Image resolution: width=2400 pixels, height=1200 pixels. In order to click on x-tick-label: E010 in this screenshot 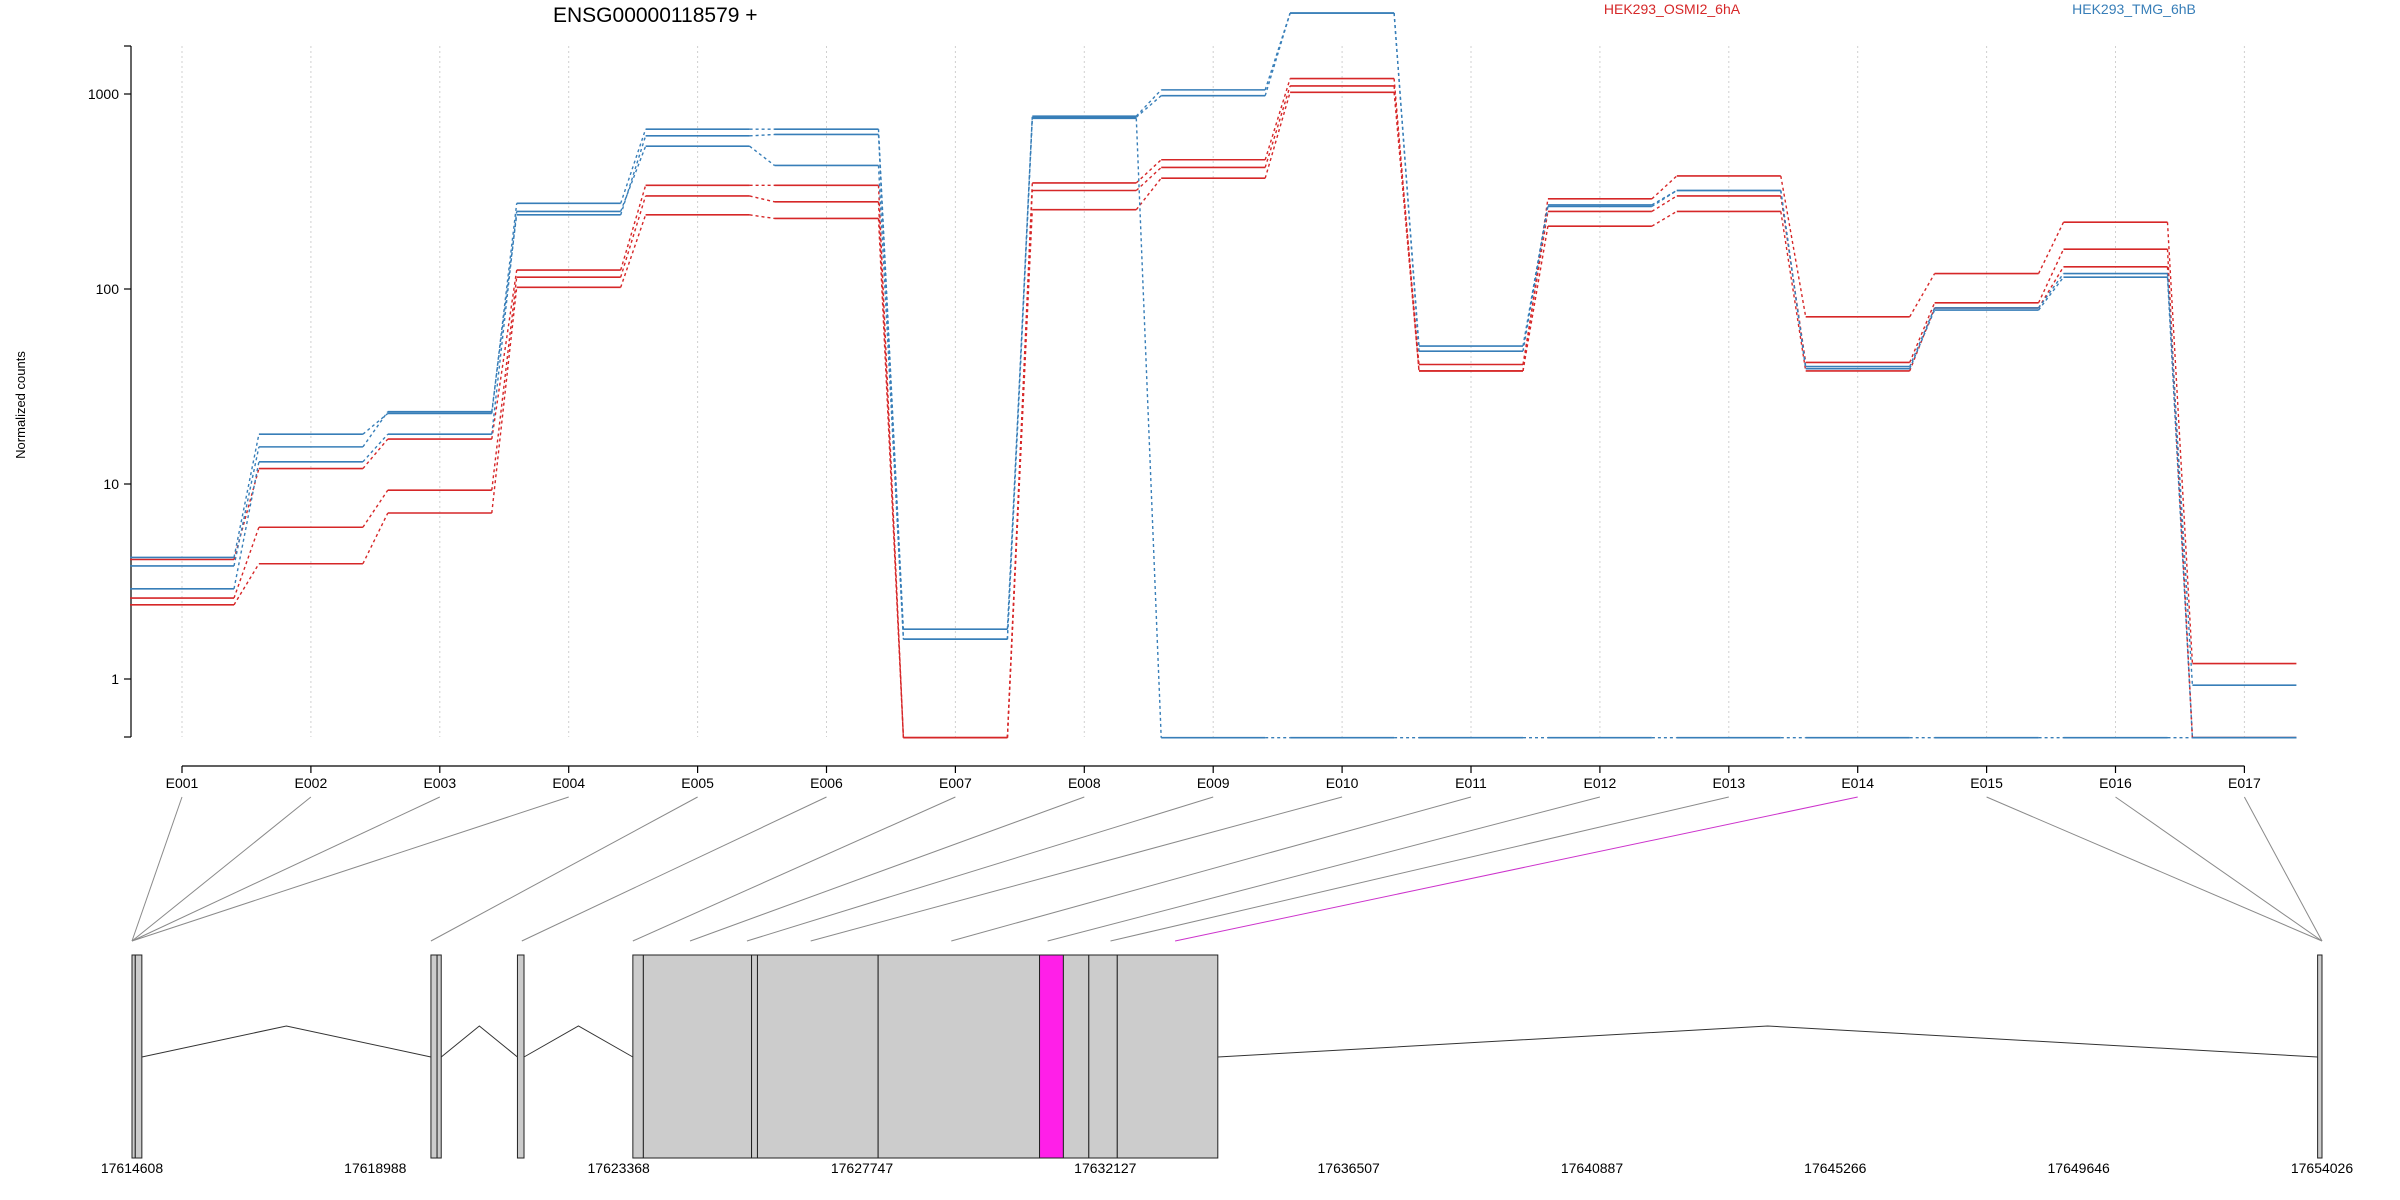, I will do `click(1342, 783)`.